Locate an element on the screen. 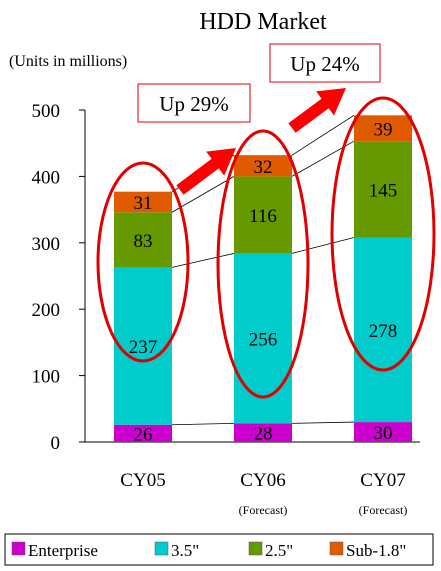  legend-box is located at coordinates (219, 549).